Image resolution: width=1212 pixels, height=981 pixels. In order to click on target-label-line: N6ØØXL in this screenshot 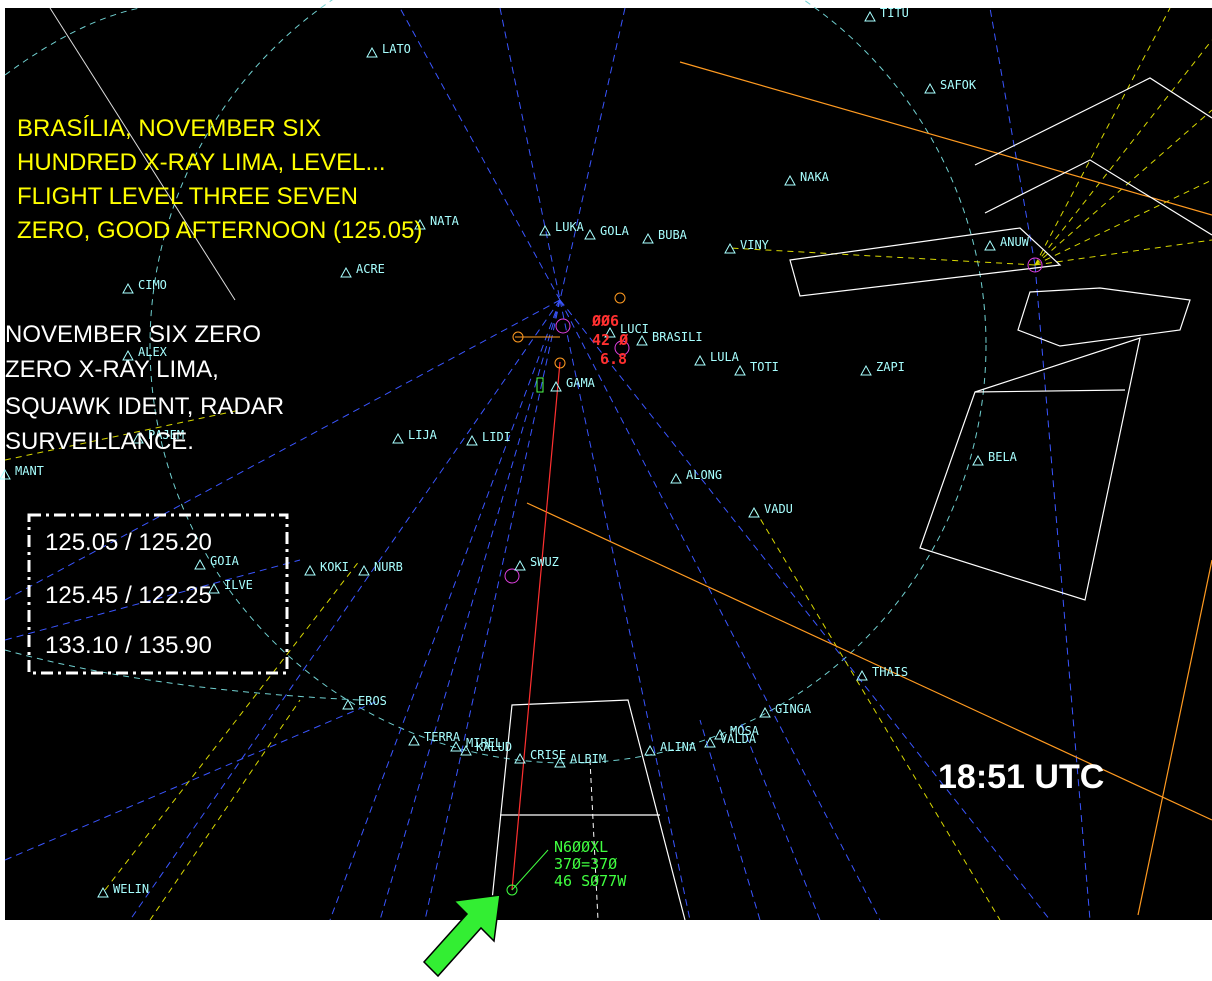, I will do `click(581, 847)`.